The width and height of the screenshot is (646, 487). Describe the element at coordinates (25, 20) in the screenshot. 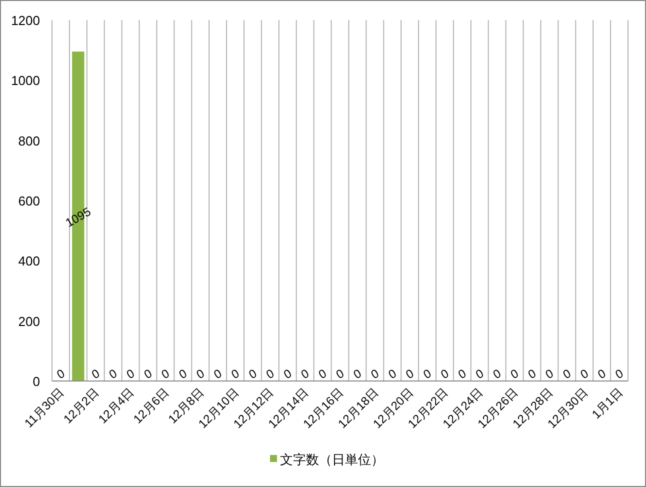

I see `y-tick-label: 1200` at that location.